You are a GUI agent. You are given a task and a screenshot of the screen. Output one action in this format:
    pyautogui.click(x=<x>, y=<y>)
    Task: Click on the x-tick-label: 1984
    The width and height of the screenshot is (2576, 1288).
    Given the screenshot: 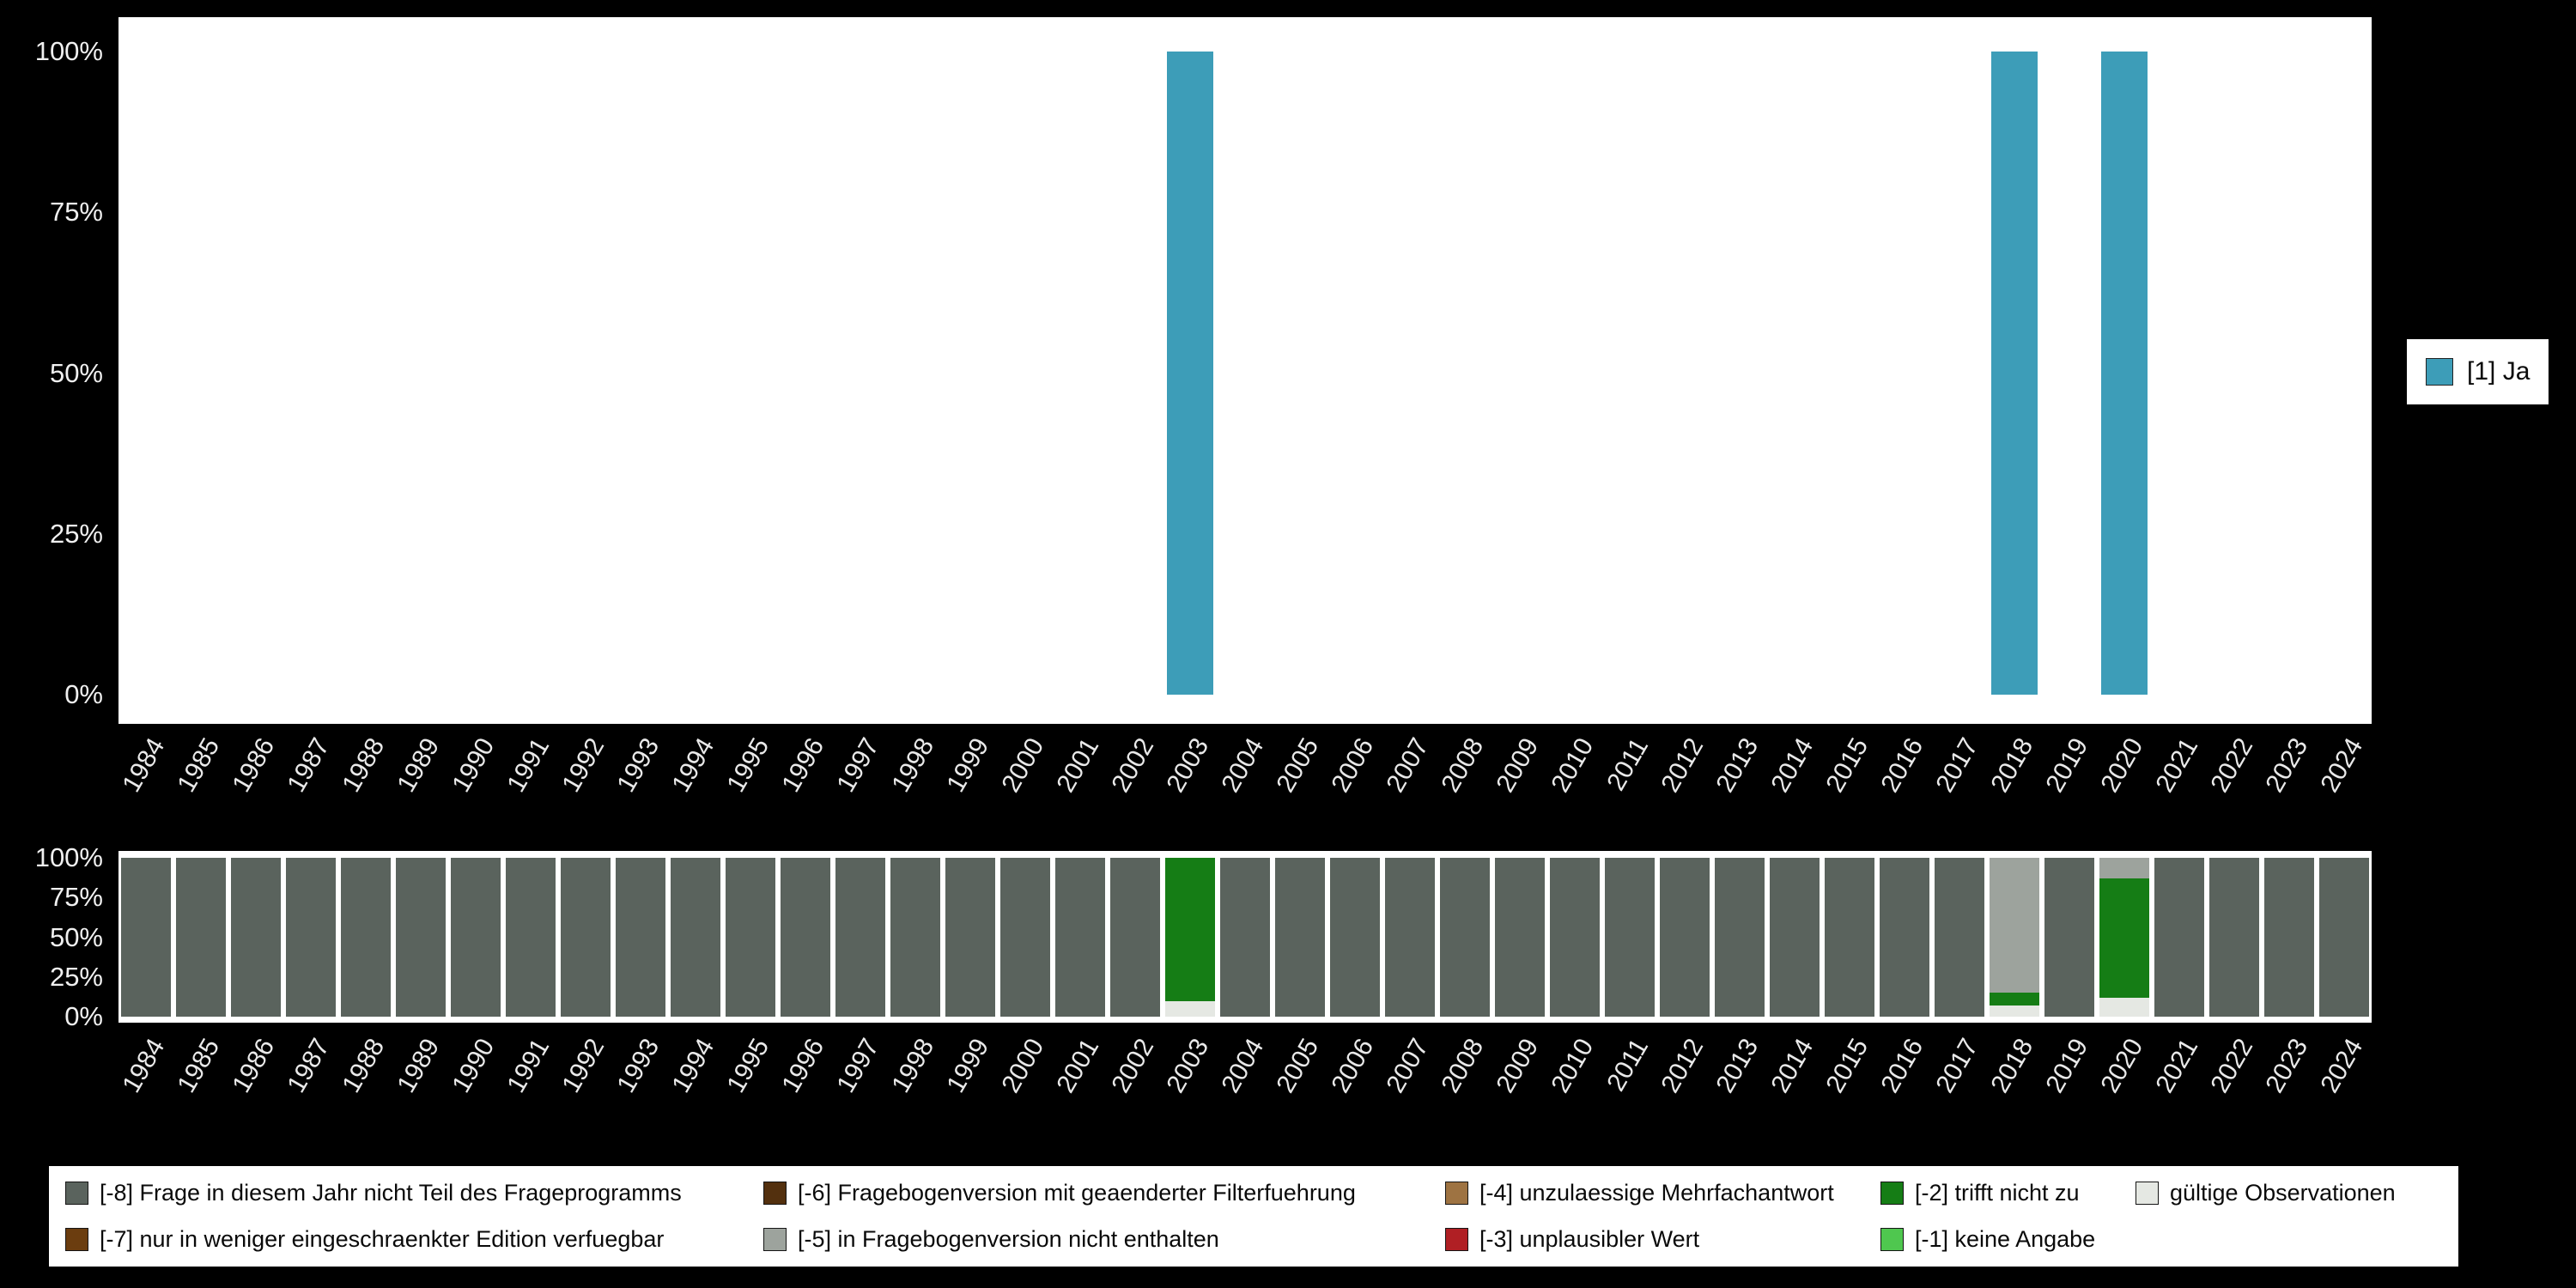 What is the action you would take?
    pyautogui.click(x=144, y=766)
    